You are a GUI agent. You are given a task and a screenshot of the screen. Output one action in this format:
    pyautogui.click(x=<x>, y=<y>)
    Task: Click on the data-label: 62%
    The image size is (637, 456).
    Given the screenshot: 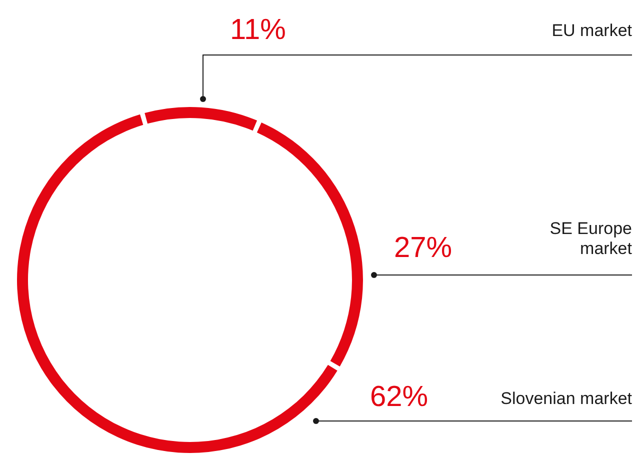 What is the action you would take?
    pyautogui.click(x=399, y=397)
    